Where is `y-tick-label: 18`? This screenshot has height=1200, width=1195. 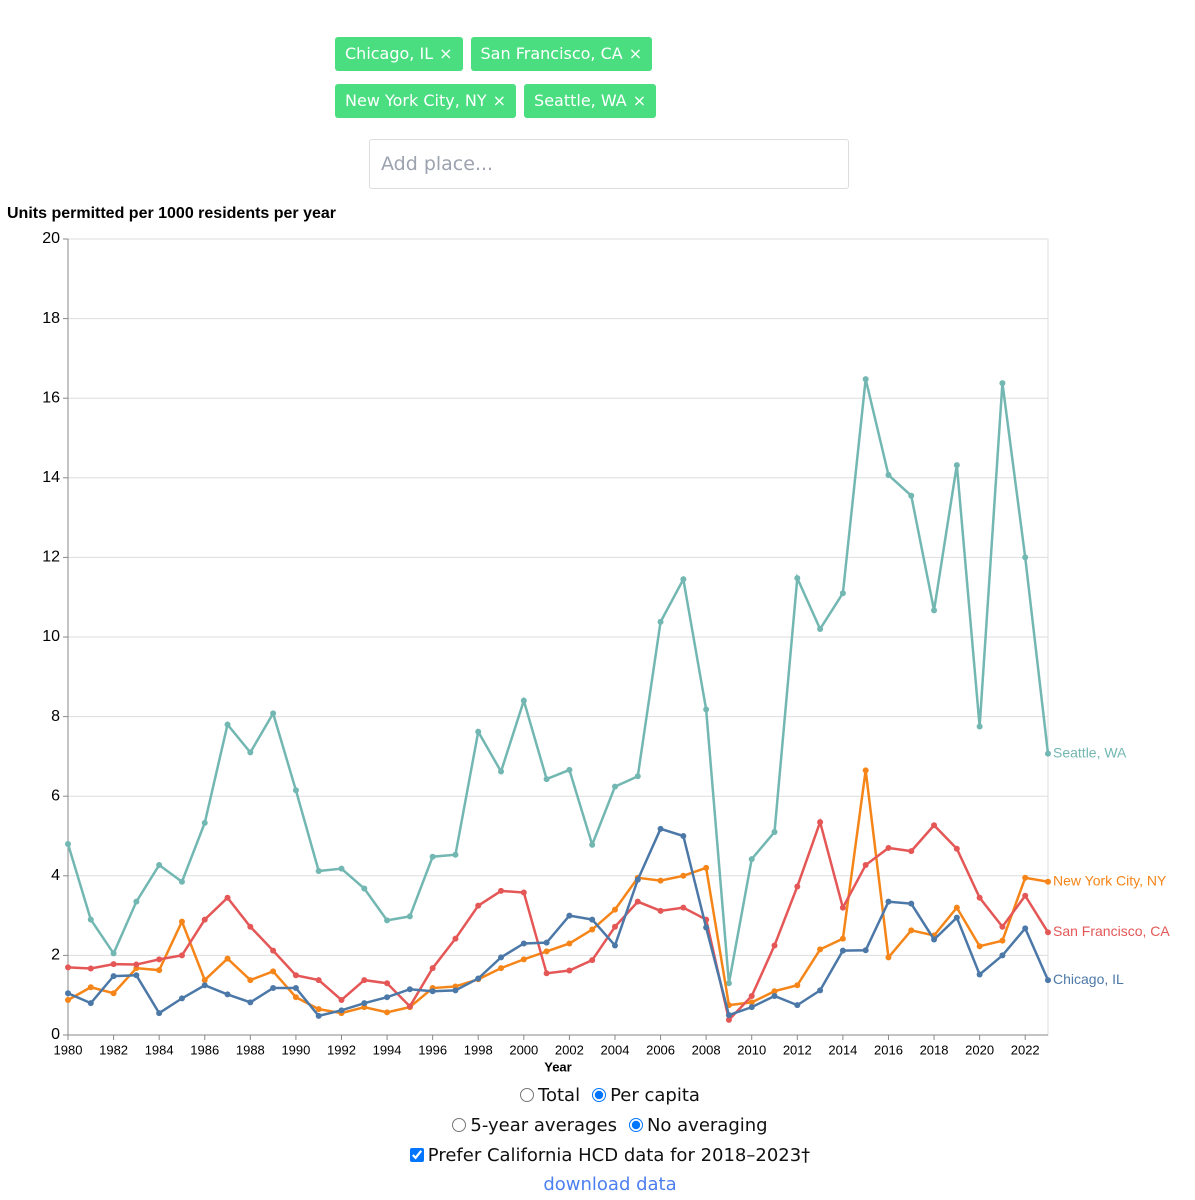
y-tick-label: 18 is located at coordinates (51, 318).